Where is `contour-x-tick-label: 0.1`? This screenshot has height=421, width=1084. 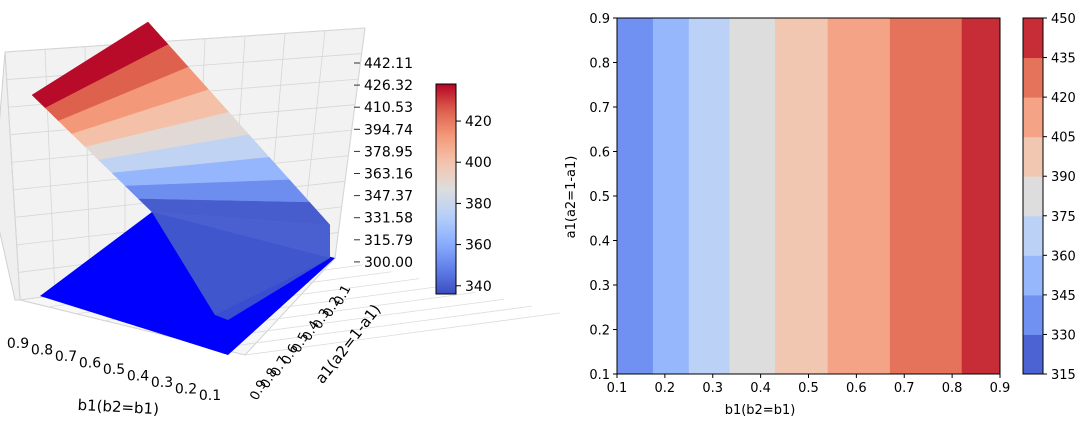 contour-x-tick-label: 0.1 is located at coordinates (617, 388).